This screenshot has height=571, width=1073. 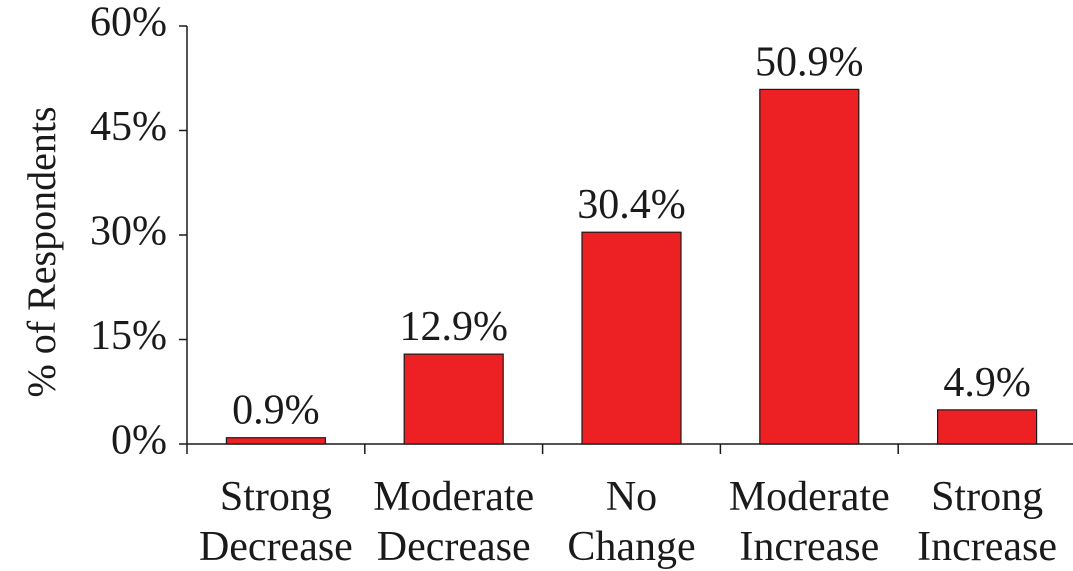 I want to click on y-tick-label: 15%, so click(x=128, y=336).